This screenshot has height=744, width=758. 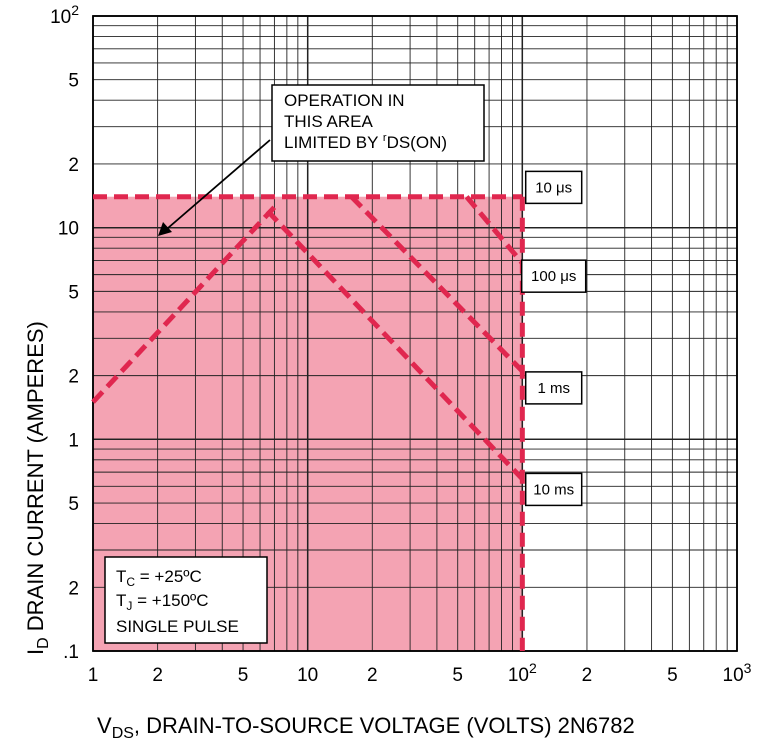 I want to click on pulse-labels-layer: 10 μs 100 μs 1 ms 10 ms, so click(x=553, y=338).